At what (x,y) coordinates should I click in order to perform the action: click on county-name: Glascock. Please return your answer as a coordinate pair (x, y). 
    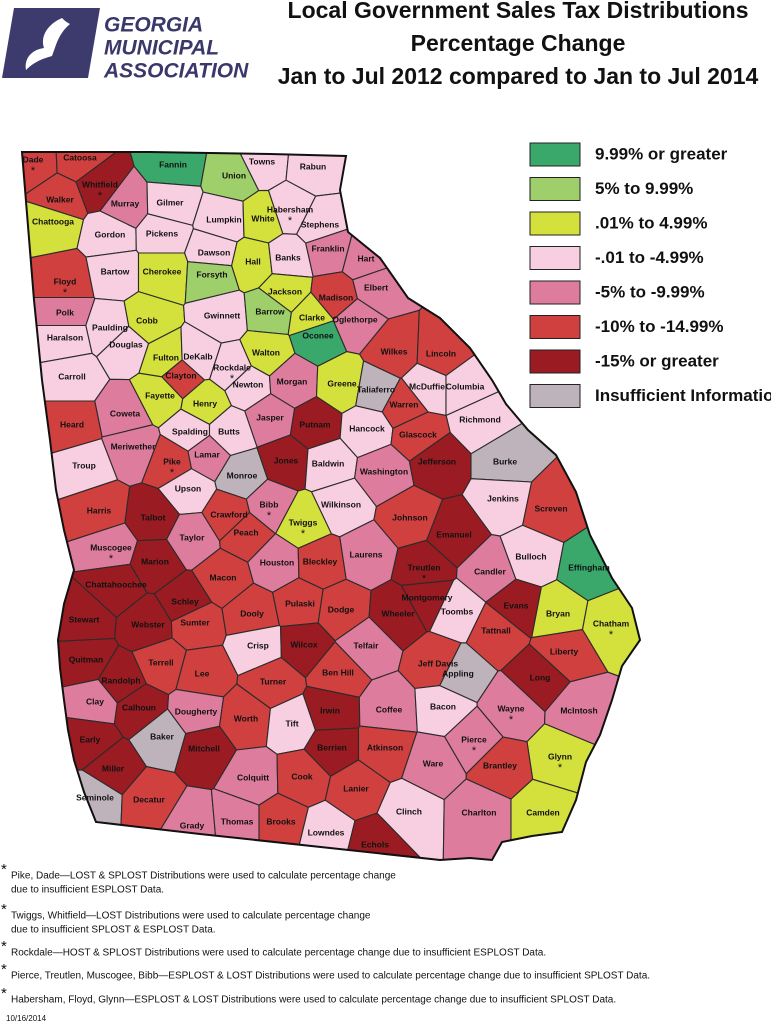
    Looking at the image, I should click on (418, 434).